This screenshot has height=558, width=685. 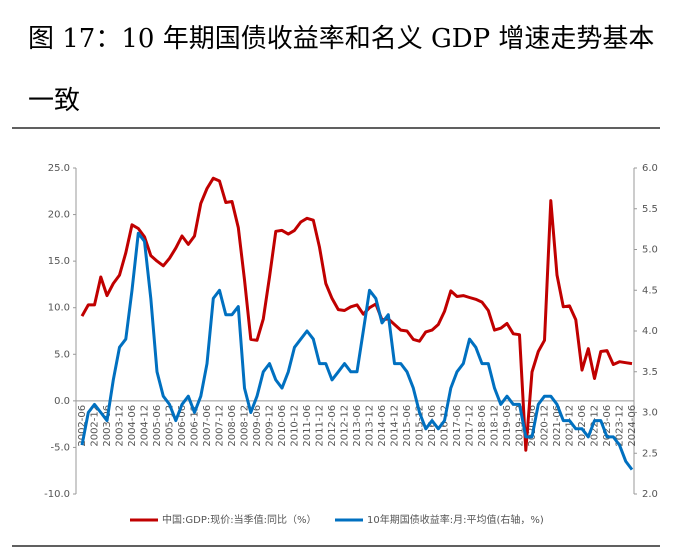 I want to click on x-tick-label: 2002-12, so click(x=95, y=426).